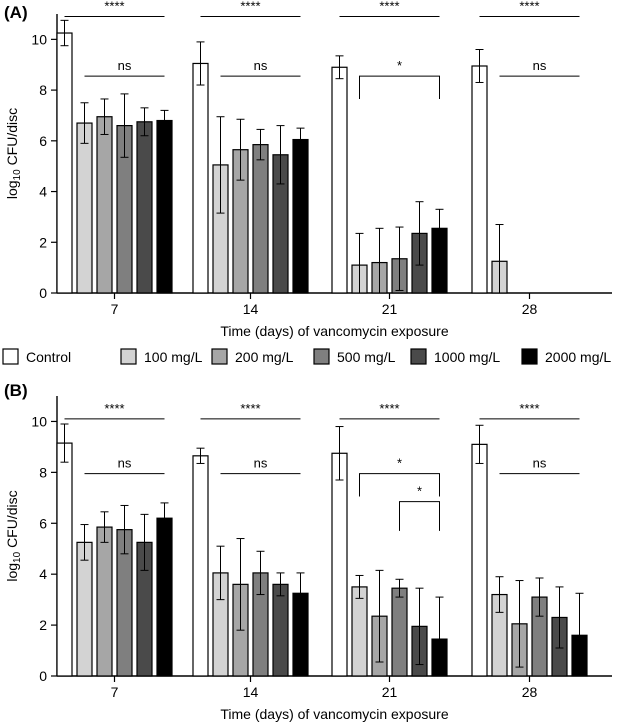 This screenshot has width=623, height=722. What do you see at coordinates (264, 357) in the screenshot?
I see `legend-label: 200 mg/L` at bounding box center [264, 357].